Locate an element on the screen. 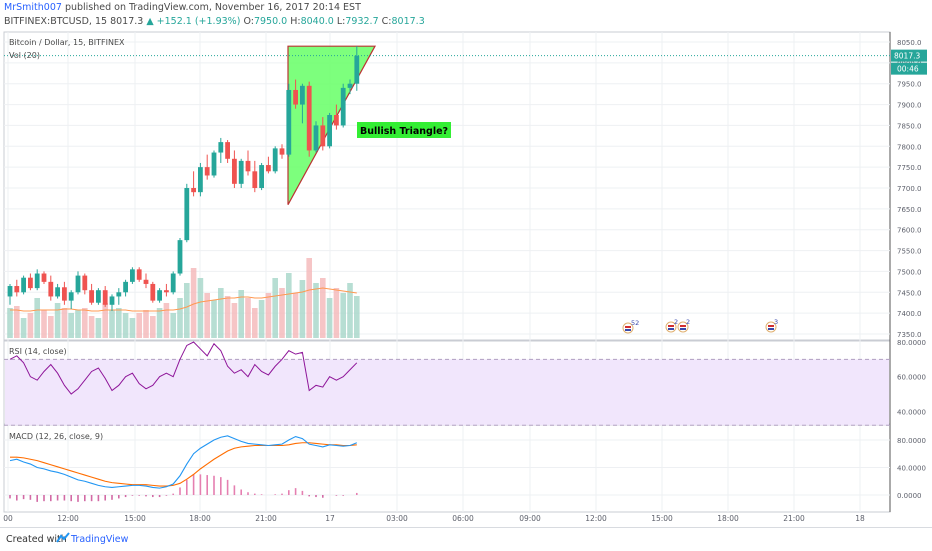 The image size is (932, 551). event-marker is located at coordinates (683, 327).